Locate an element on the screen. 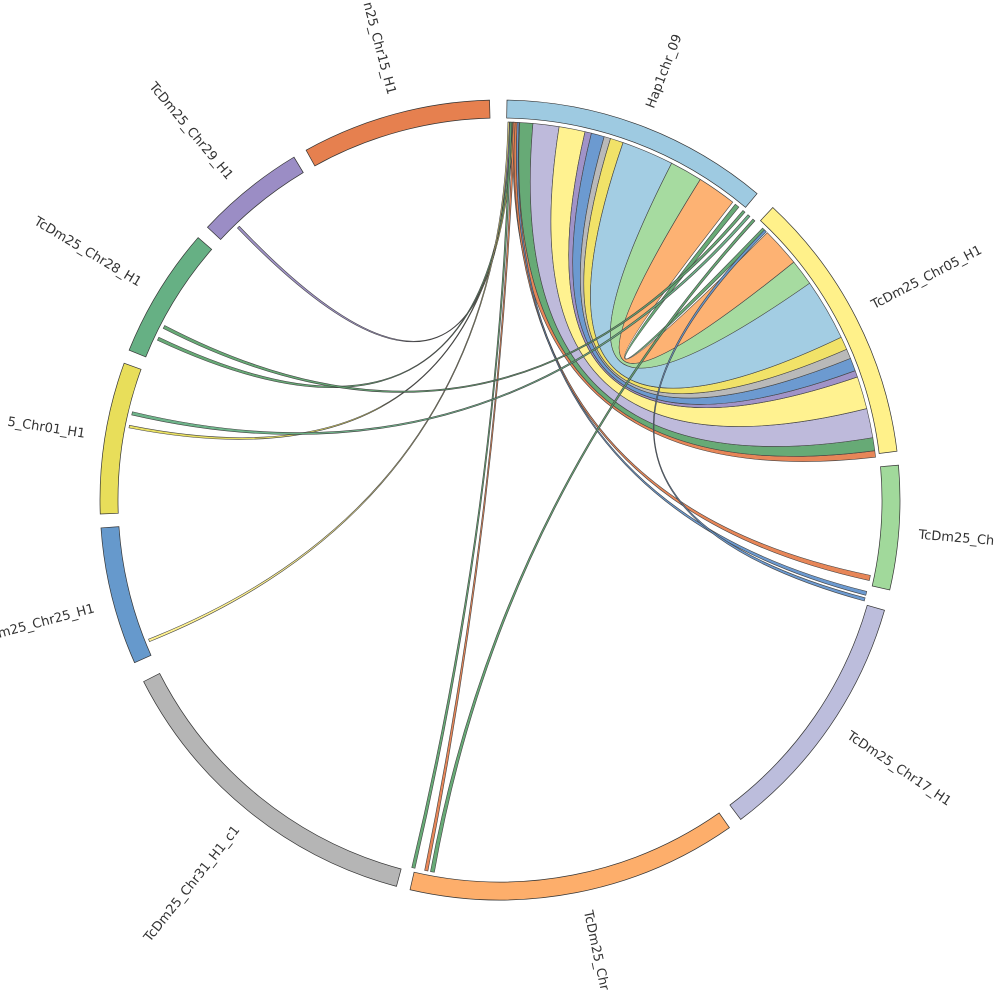 The image size is (1000, 1000). node-label: TcDm25_Ch is located at coordinates (956, 538).